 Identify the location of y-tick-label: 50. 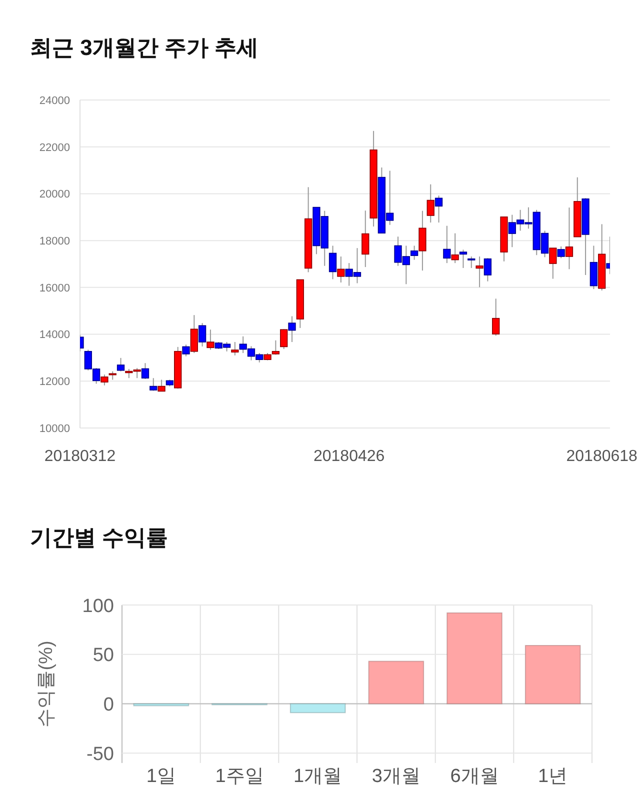
(103, 655).